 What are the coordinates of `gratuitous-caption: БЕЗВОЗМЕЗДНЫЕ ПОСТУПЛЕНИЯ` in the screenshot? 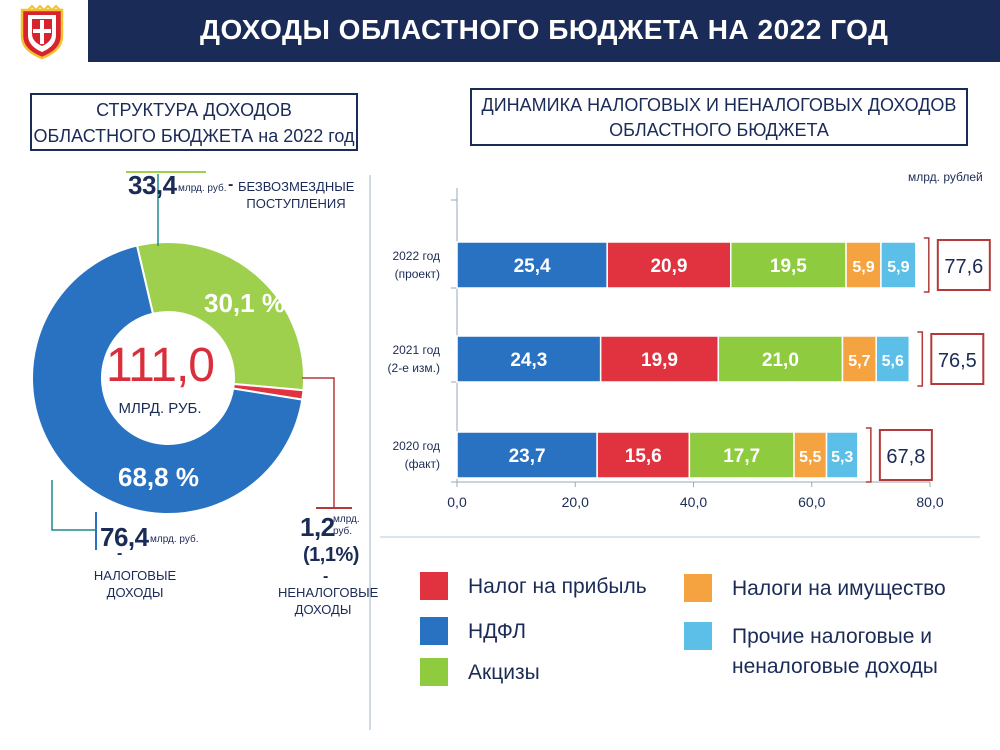 It's located at (296, 195).